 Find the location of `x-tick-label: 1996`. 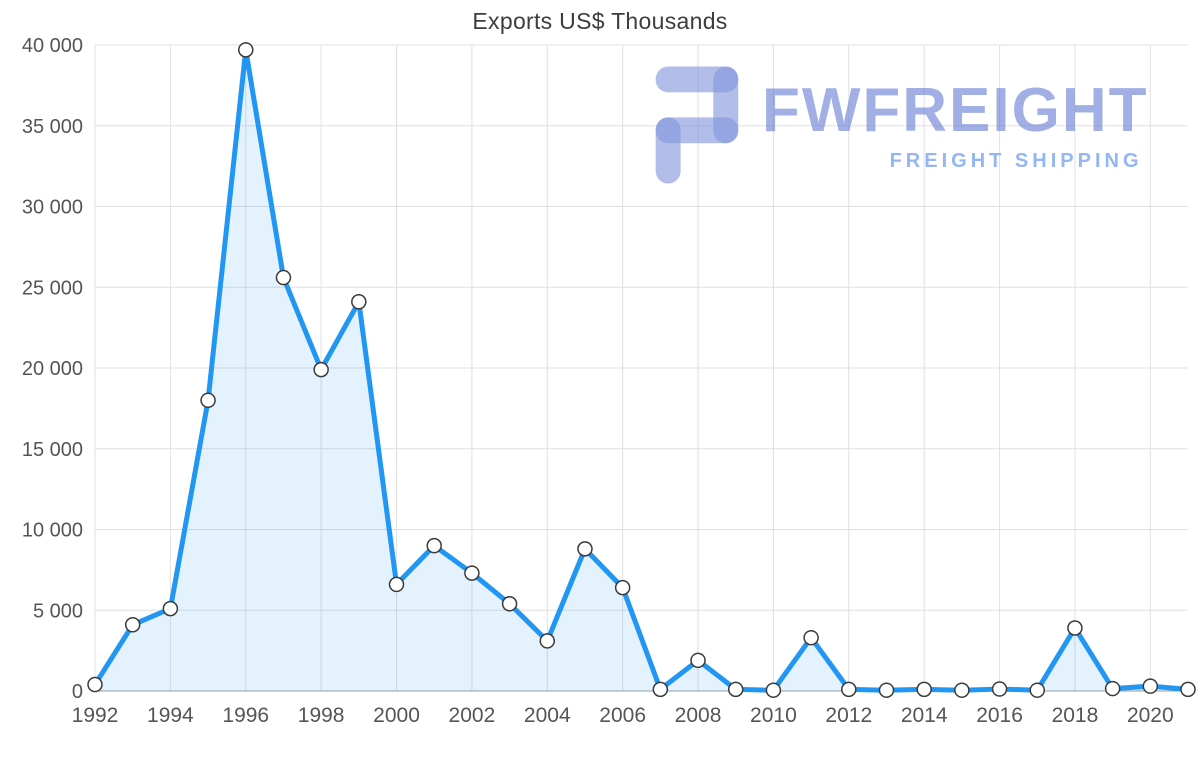

x-tick-label: 1996 is located at coordinates (245, 715).